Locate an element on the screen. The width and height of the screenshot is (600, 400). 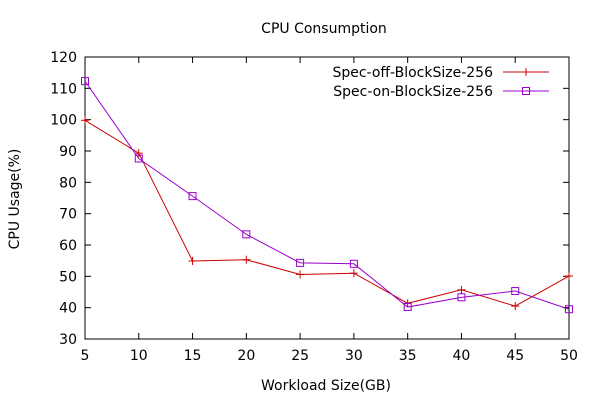
x-tick-label: 30 is located at coordinates (354, 356).